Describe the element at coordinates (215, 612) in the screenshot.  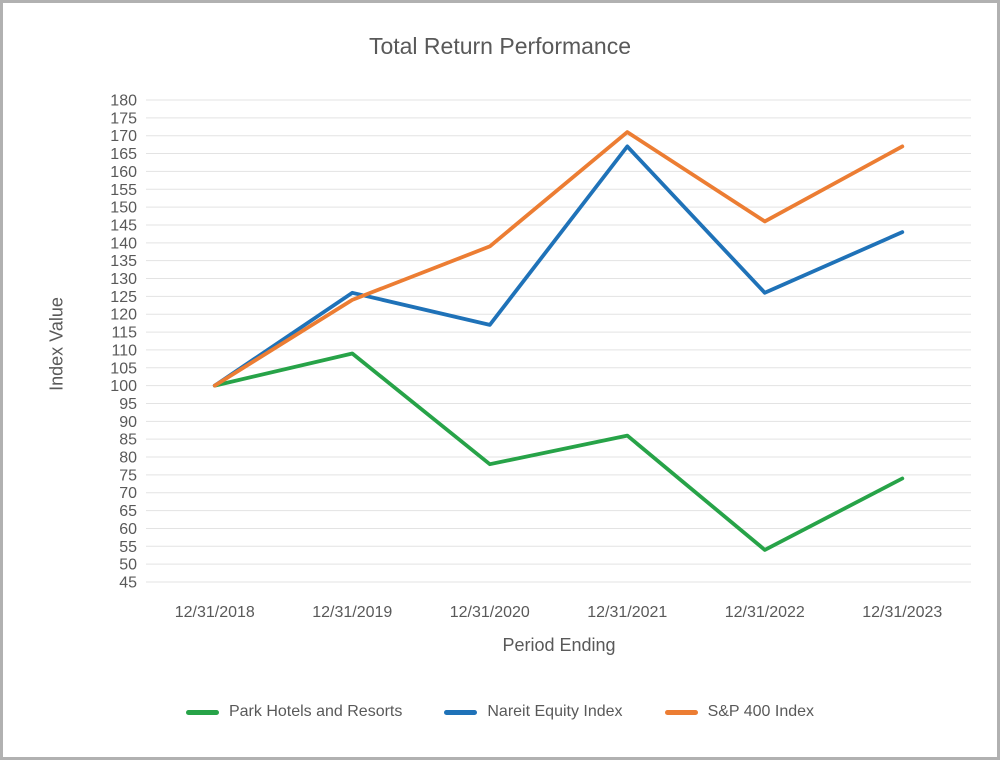
I see `x-tick-label: 12/31/2018` at that location.